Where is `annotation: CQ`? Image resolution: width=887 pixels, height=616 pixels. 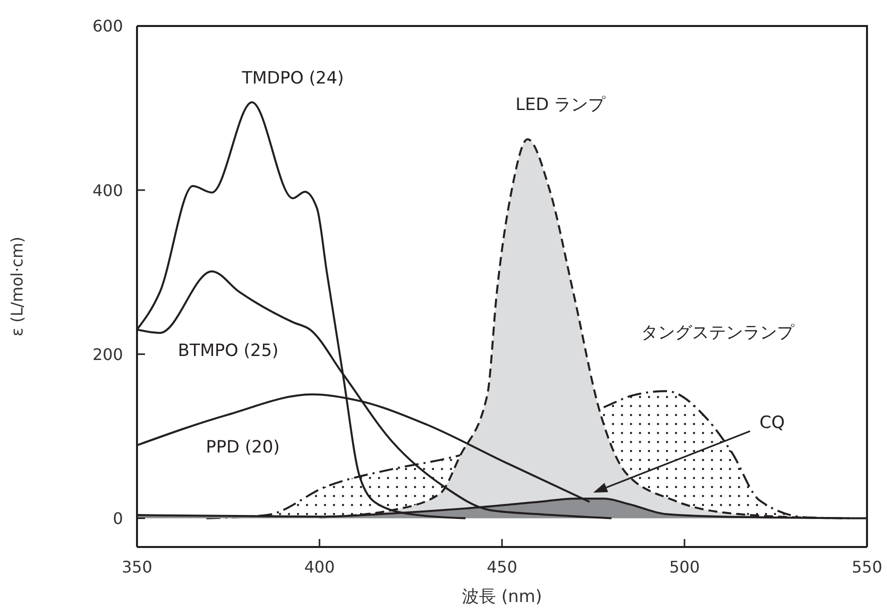
annotation: CQ is located at coordinates (772, 423).